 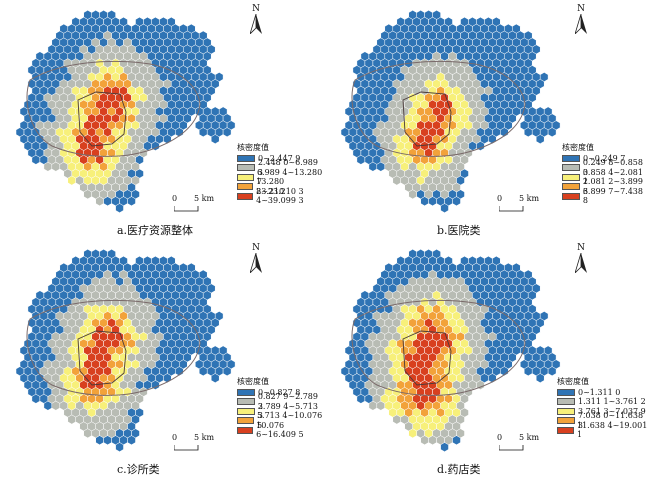 I want to click on legend-item: 13.280 8~23.210 3, so click(x=281, y=186).